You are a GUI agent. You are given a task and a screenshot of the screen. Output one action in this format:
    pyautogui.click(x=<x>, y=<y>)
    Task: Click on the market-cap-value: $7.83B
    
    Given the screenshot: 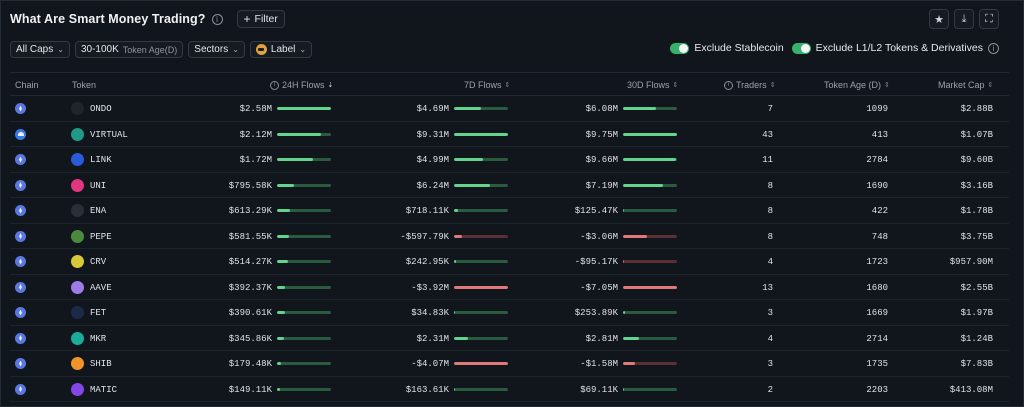 What is the action you would take?
    pyautogui.click(x=976, y=364)
    